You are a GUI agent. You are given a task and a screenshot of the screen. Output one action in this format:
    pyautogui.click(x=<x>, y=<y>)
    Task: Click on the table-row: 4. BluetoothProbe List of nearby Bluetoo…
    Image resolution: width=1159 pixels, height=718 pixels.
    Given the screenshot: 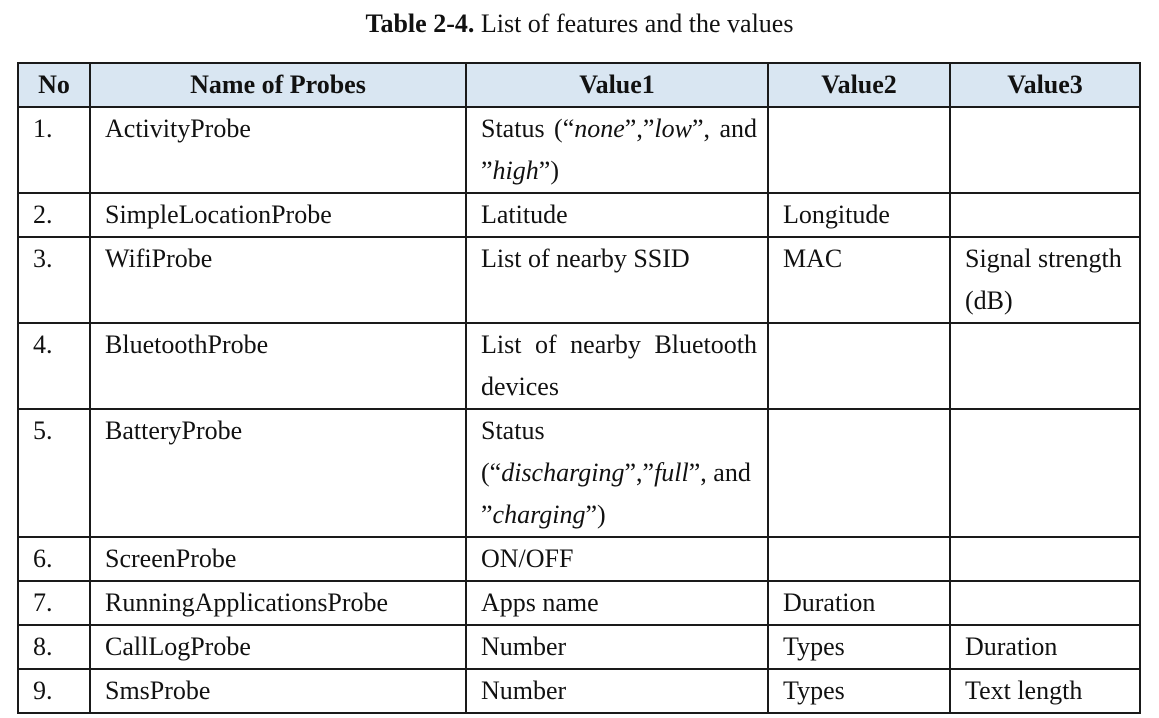 What is the action you would take?
    pyautogui.click(x=579, y=366)
    